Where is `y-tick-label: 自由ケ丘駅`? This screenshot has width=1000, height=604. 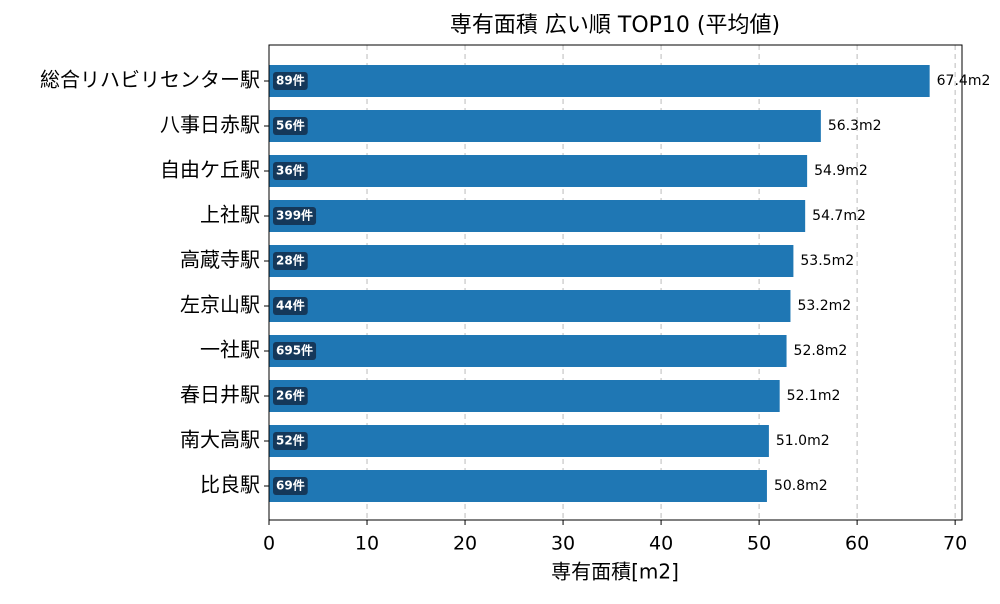 y-tick-label: 自由ケ丘駅 is located at coordinates (210, 170).